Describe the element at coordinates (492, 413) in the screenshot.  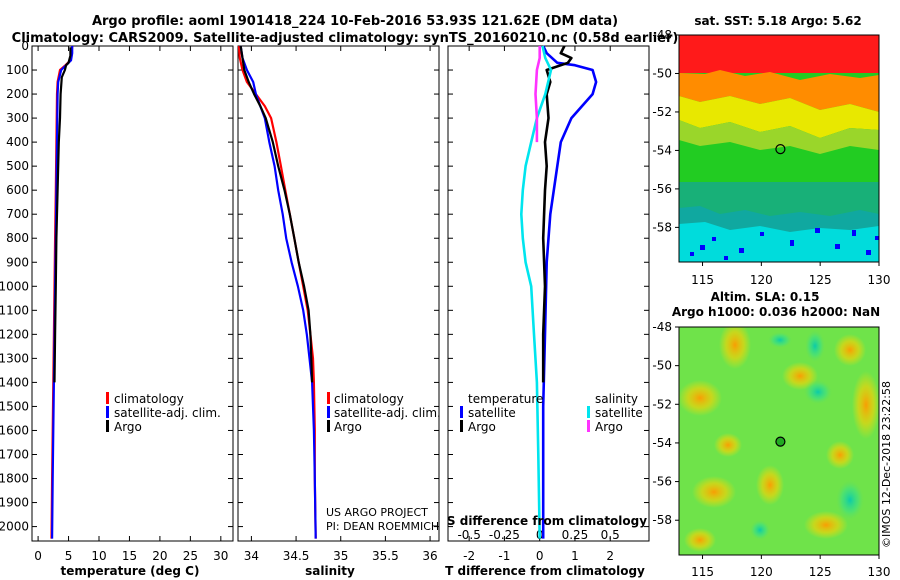
I see `legend-label-t-satellite: satellite` at that location.